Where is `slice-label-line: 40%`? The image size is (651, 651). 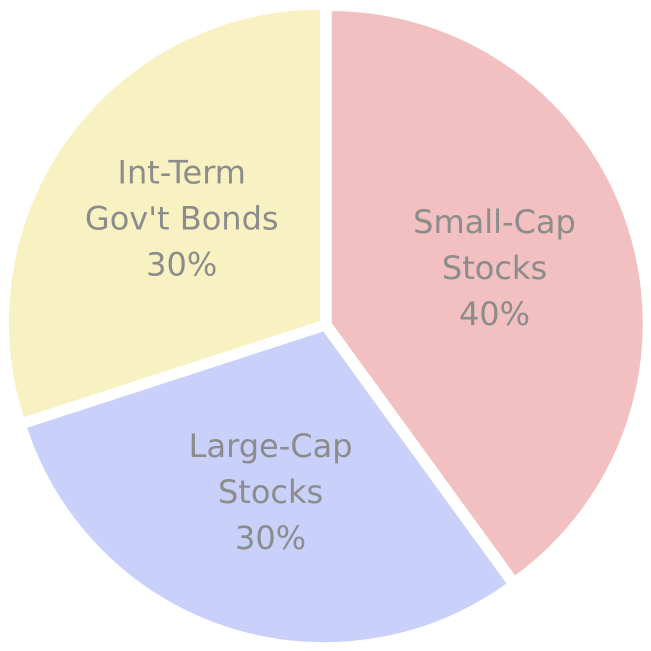 slice-label-line: 40% is located at coordinates (494, 314).